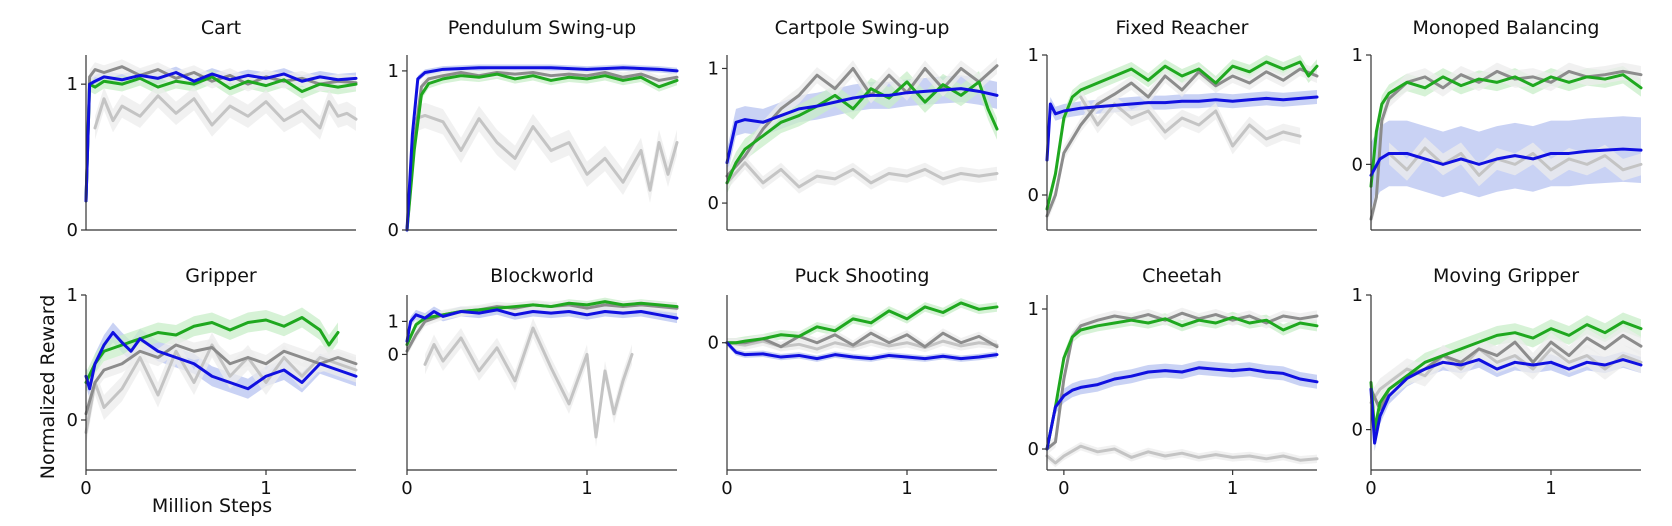  I want to click on chart-panel: Monoped Balancing 0 1, so click(1497, 124).